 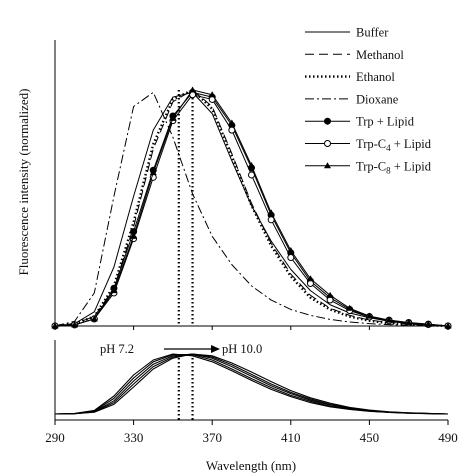 I want to click on legend-entry: Trp-C8 + Lipid, so click(x=368, y=167).